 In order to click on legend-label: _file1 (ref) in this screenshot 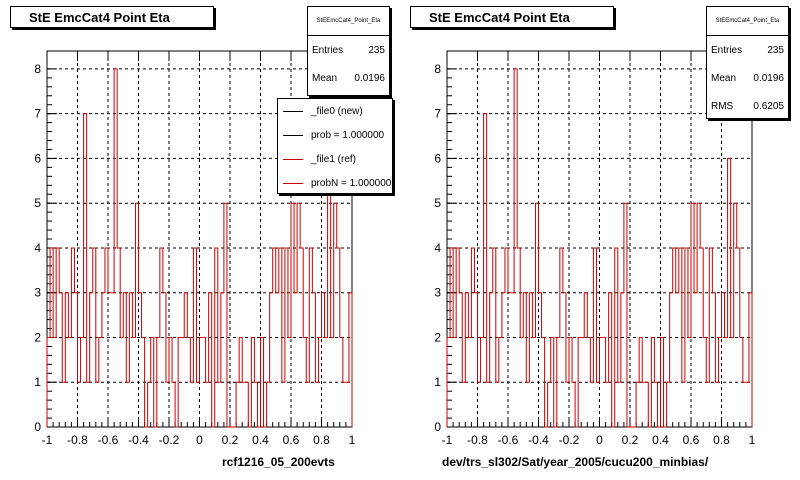, I will do `click(334, 159)`.